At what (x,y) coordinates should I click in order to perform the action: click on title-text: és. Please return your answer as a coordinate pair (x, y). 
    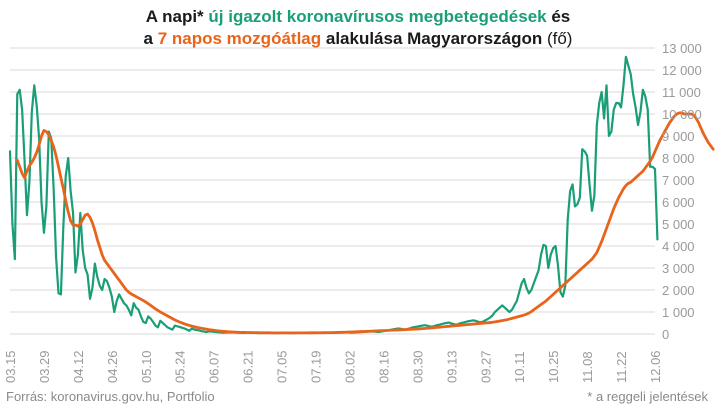
    Looking at the image, I should click on (558, 16).